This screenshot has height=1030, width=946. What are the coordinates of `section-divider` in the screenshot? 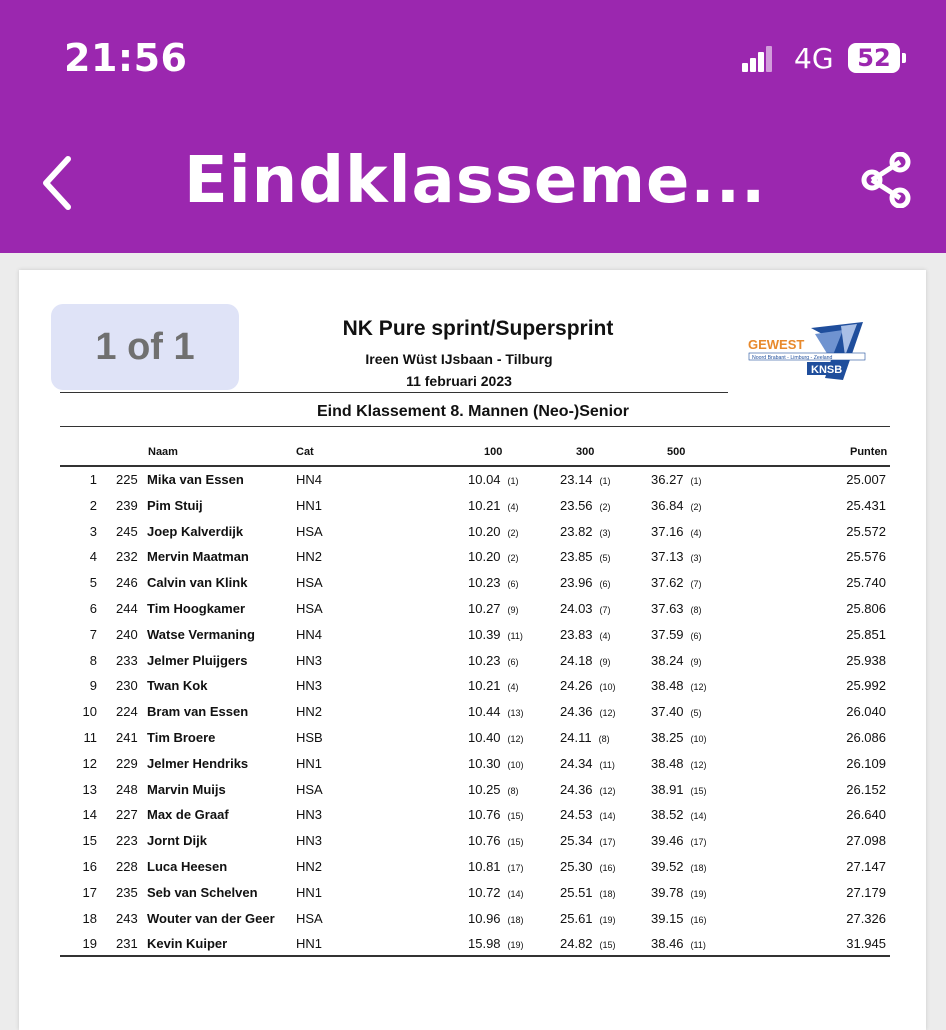 It's located at (475, 426).